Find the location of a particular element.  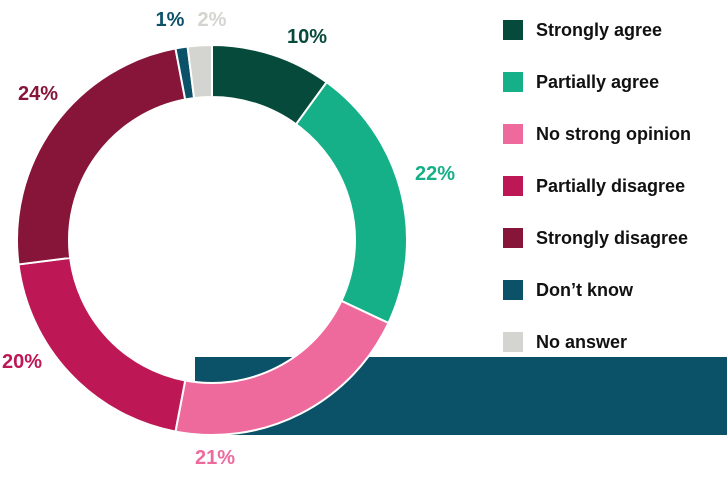

slice-label-partially-agree: 22% is located at coordinates (435, 174).